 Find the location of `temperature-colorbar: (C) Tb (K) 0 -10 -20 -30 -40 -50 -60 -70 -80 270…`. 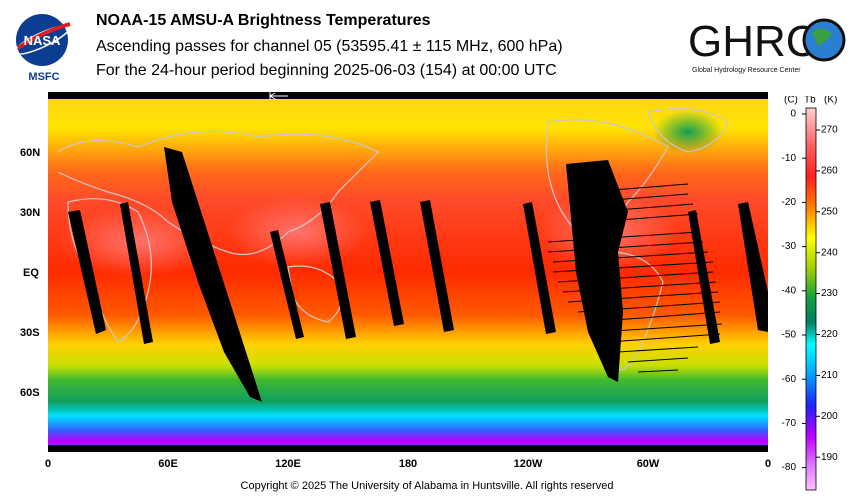

temperature-colorbar: (C) Tb (K) 0 -10 -20 -30 -40 -50 -60 -70 -80 270… is located at coordinates (810, 293).